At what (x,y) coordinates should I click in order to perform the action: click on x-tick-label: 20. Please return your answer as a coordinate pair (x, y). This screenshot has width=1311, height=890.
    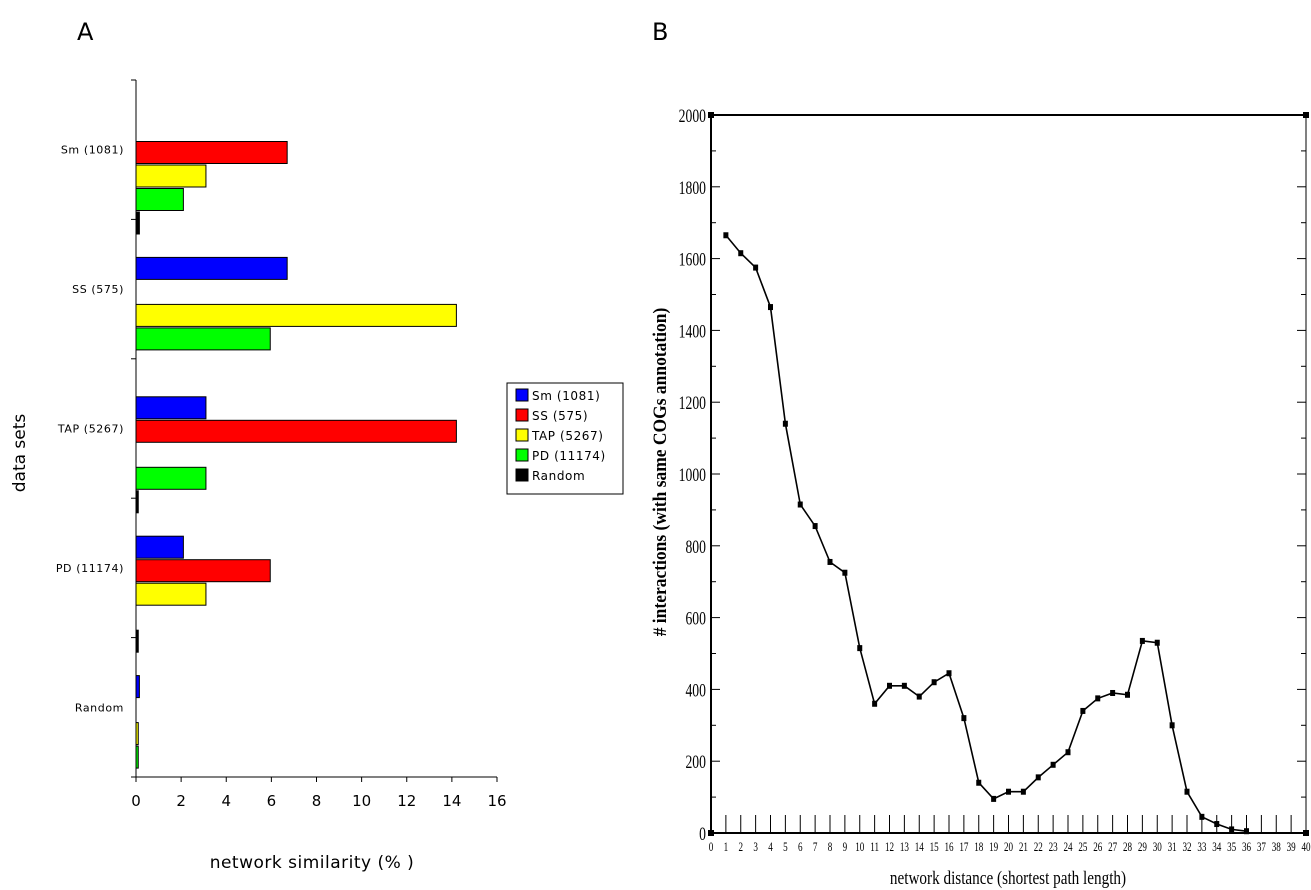
    Looking at the image, I should click on (1008, 848).